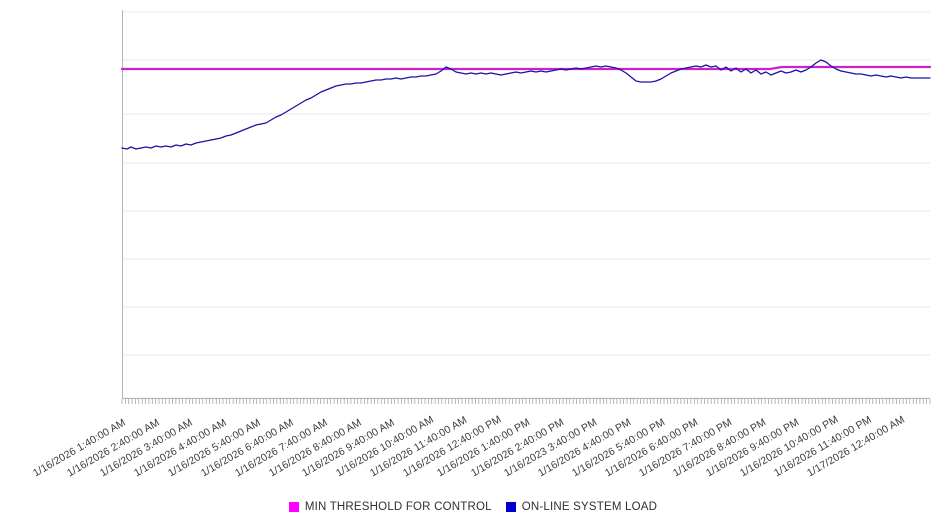 The height and width of the screenshot is (526, 946). Describe the element at coordinates (526, 68) in the screenshot. I see `series-line-threshold` at that location.